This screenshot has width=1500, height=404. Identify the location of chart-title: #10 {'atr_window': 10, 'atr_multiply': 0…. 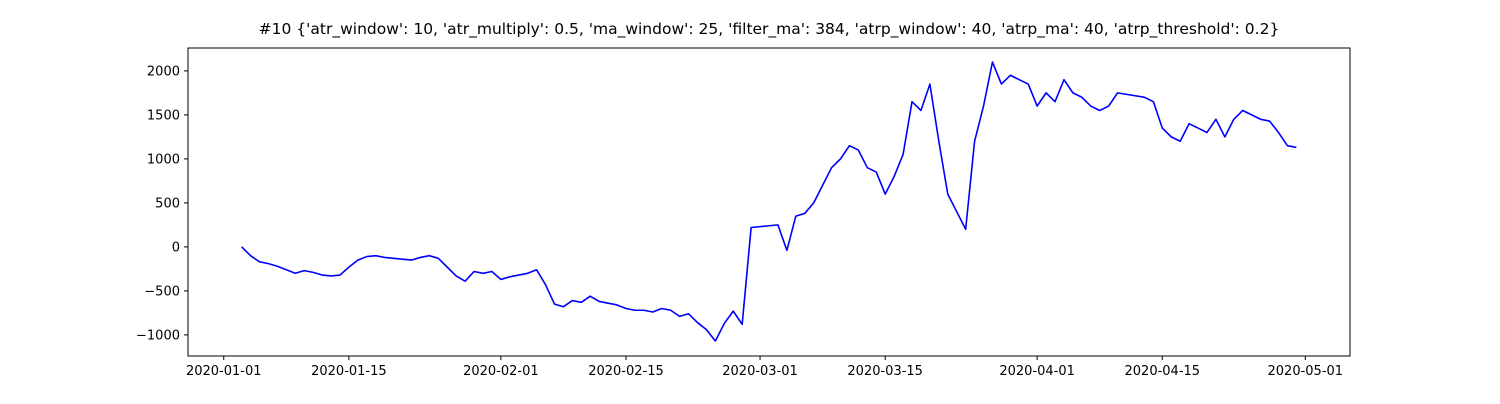
(769, 29).